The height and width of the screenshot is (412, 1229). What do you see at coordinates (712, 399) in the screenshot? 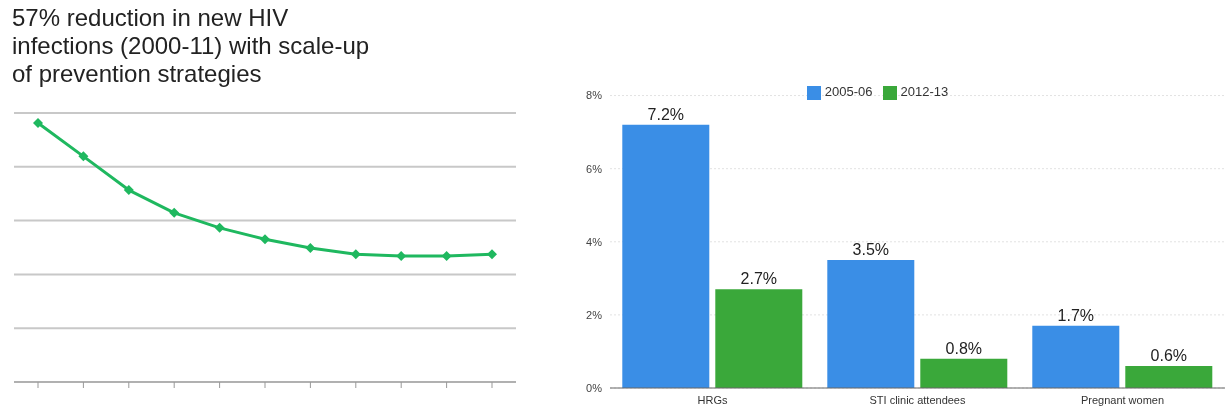
I see `x-tick-label: HRGs` at bounding box center [712, 399].